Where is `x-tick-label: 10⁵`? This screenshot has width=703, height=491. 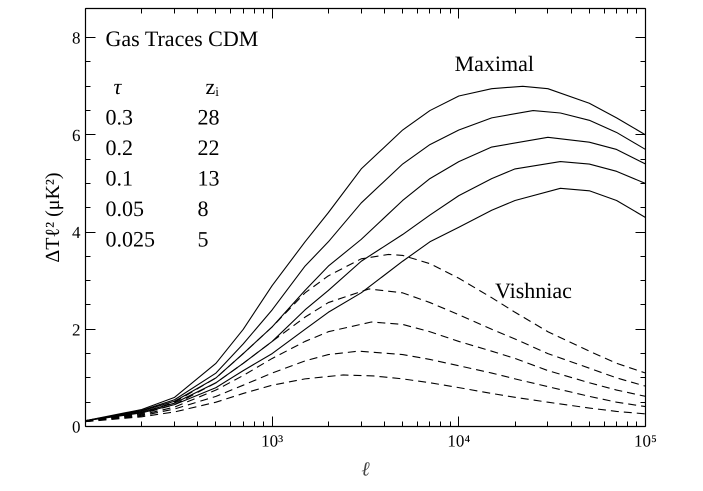 x-tick-label: 10⁵ is located at coordinates (646, 441).